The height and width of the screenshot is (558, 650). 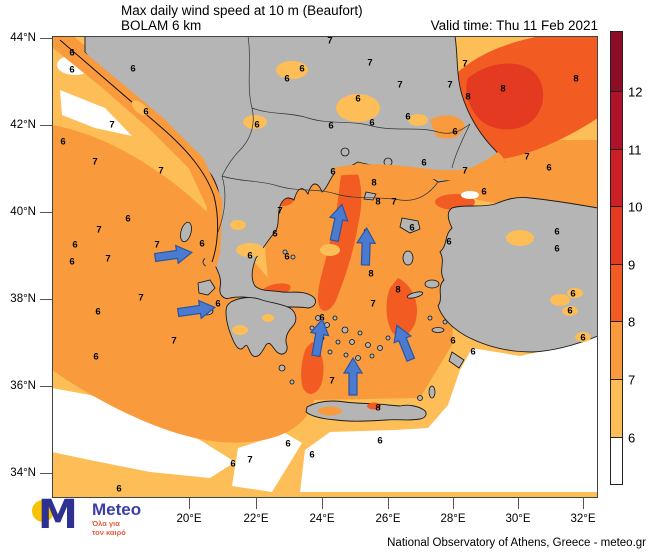 I want to click on logo-tagline: Όλα για τον καιρό, so click(x=109, y=528).